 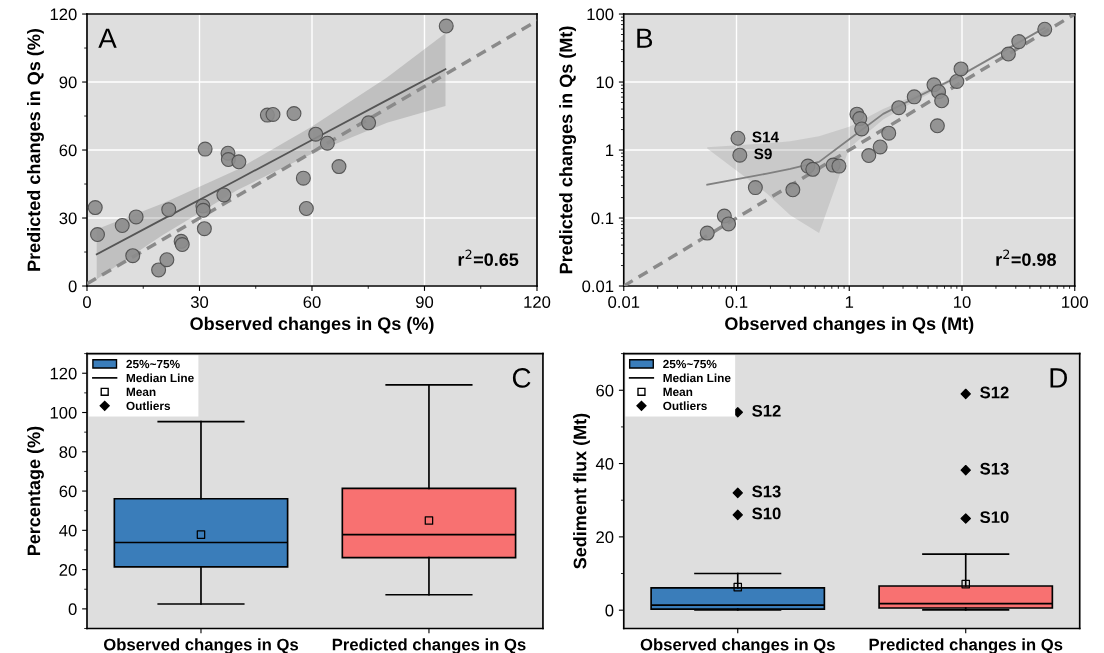 What do you see at coordinates (35, 150) in the screenshot?
I see `y-axis-title: Predicted changes in Qs (%)` at bounding box center [35, 150].